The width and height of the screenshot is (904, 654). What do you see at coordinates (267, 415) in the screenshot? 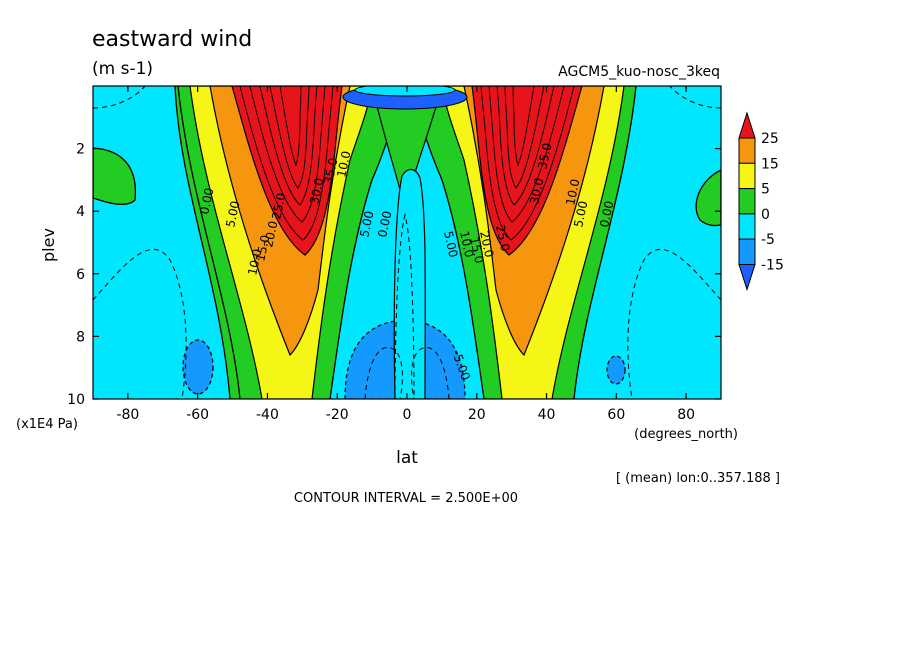
I see `x-tick-label: -40` at bounding box center [267, 415].